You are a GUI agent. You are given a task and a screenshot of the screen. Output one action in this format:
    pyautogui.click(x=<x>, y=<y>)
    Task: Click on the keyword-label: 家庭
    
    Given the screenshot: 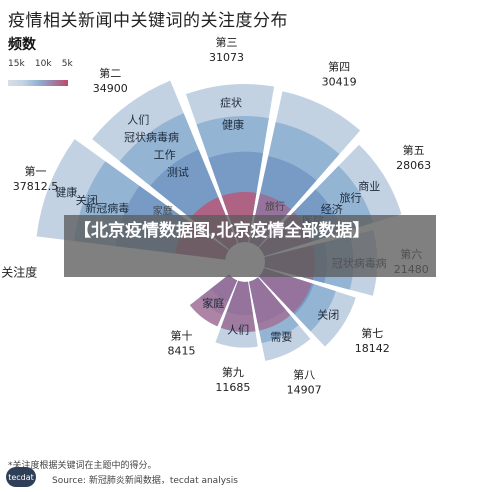 What is the action you would take?
    pyautogui.click(x=213, y=303)
    